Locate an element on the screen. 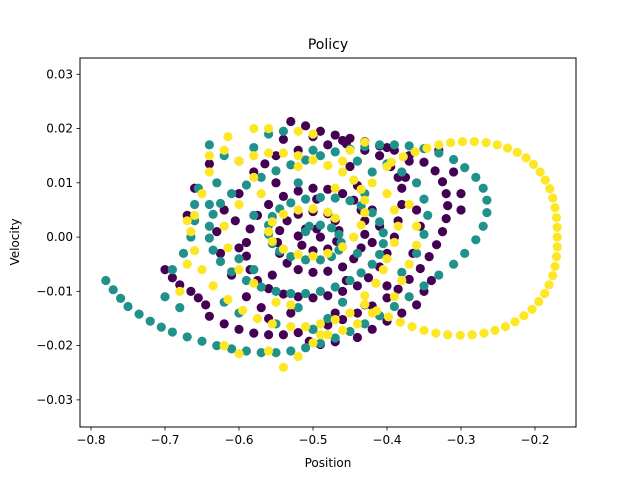  y-axis-label: Velocity is located at coordinates (15, 241).